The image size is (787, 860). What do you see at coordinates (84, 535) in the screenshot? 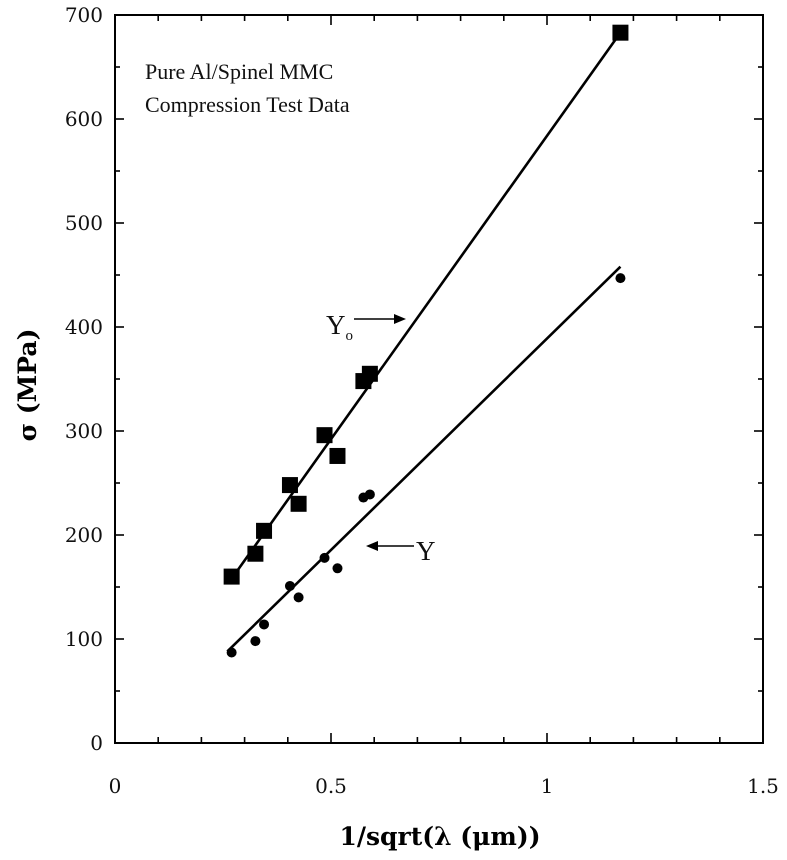
I see `y-tick-label: 200` at bounding box center [84, 535].